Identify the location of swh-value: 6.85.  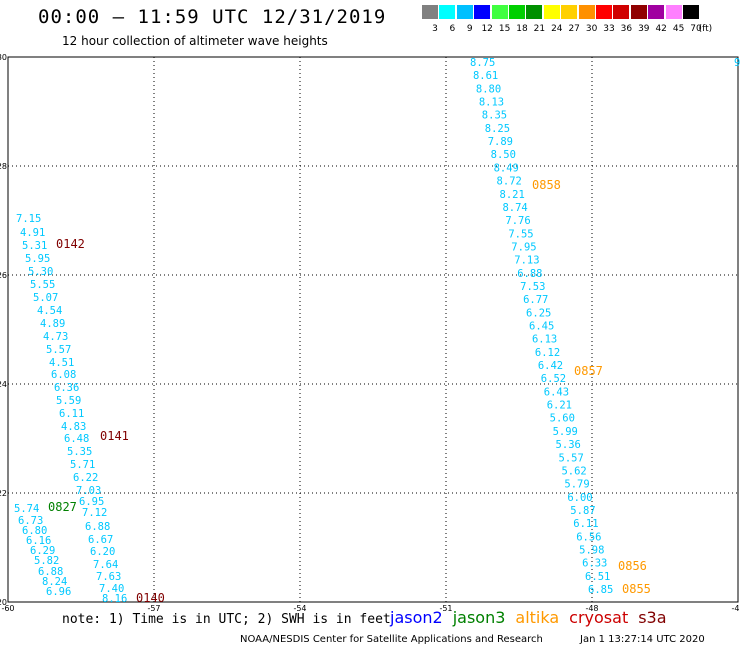
(600, 590).